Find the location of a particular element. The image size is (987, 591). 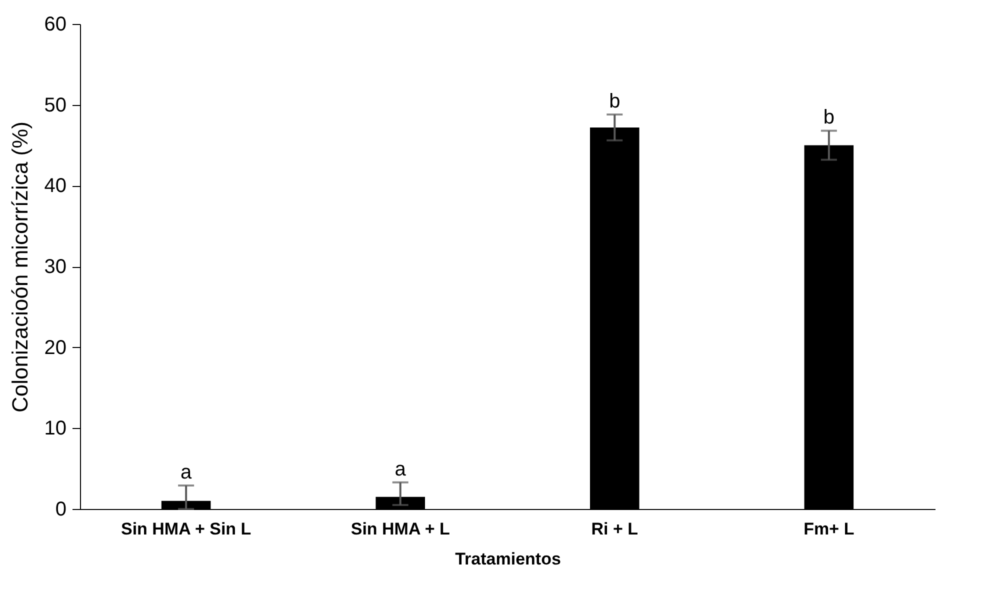

y-axis-title: Colonizacioón micorrízica (%) is located at coordinates (19, 267).